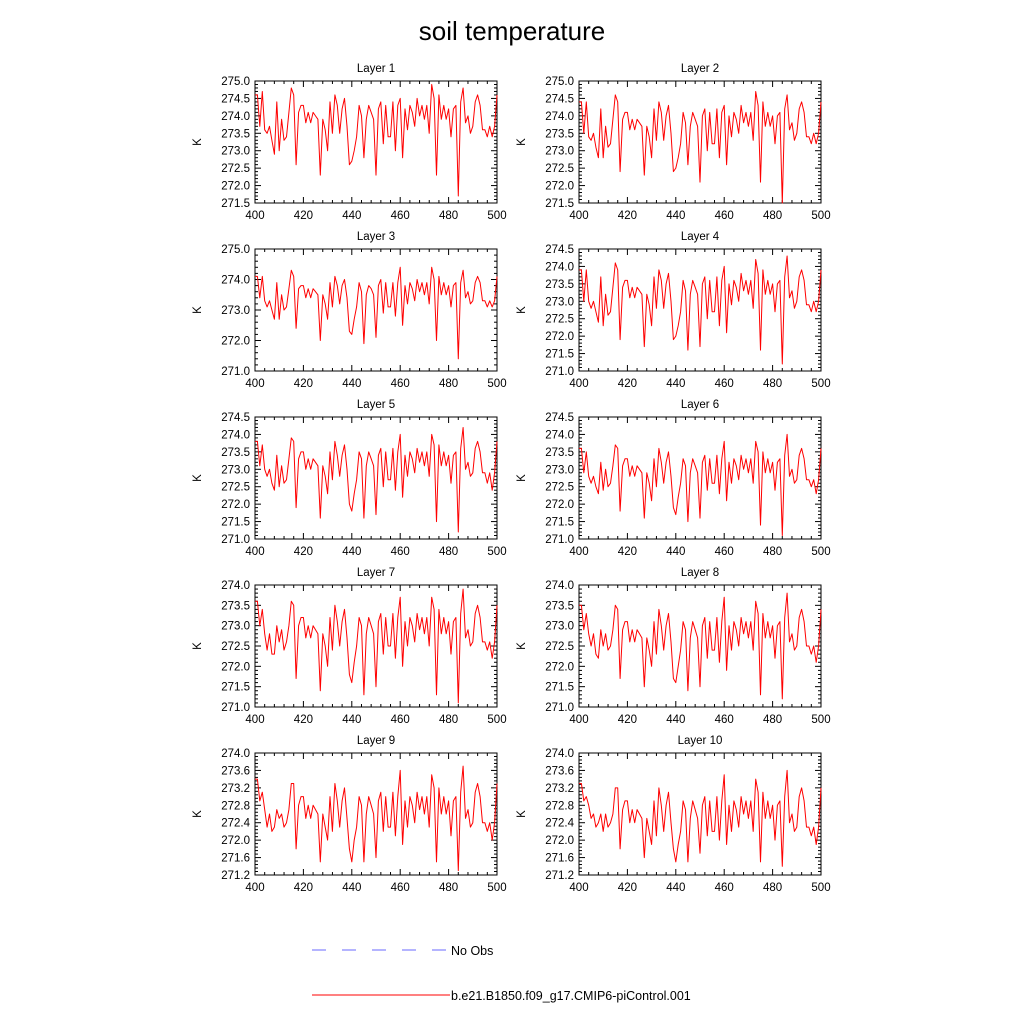  Describe the element at coordinates (376, 405) in the screenshot. I see `panel-title: Layer 5` at that location.